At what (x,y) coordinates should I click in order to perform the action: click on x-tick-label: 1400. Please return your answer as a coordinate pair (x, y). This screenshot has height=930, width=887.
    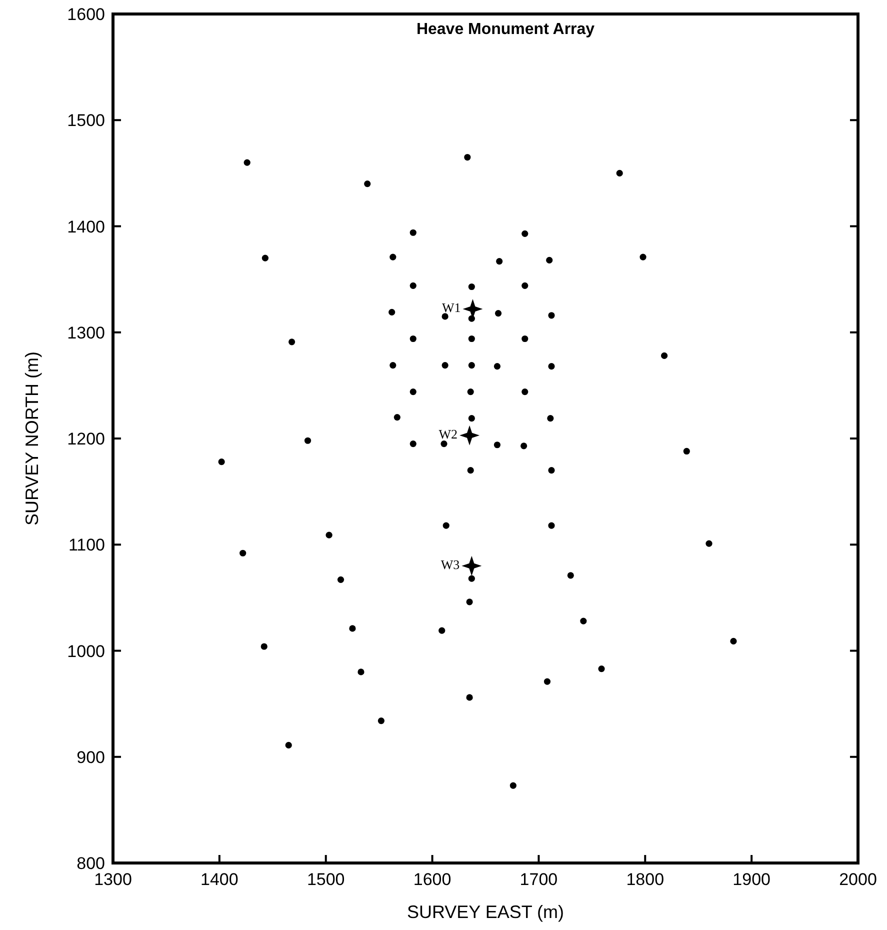
    Looking at the image, I should click on (219, 879).